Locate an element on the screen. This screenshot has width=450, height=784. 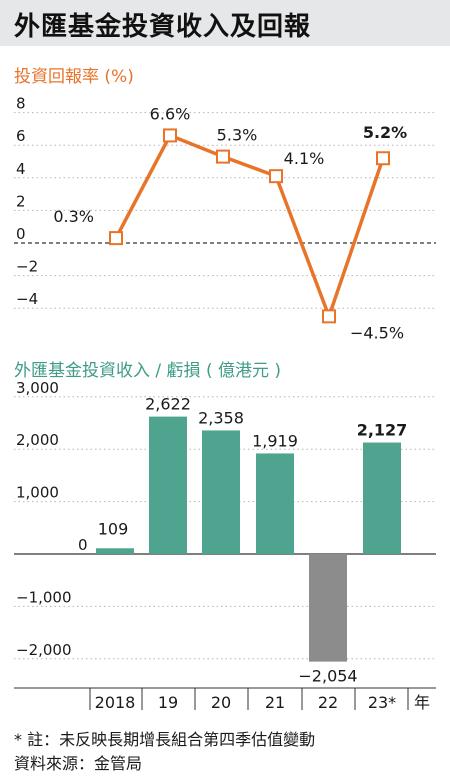
data-label: 2,127 is located at coordinates (382, 430).